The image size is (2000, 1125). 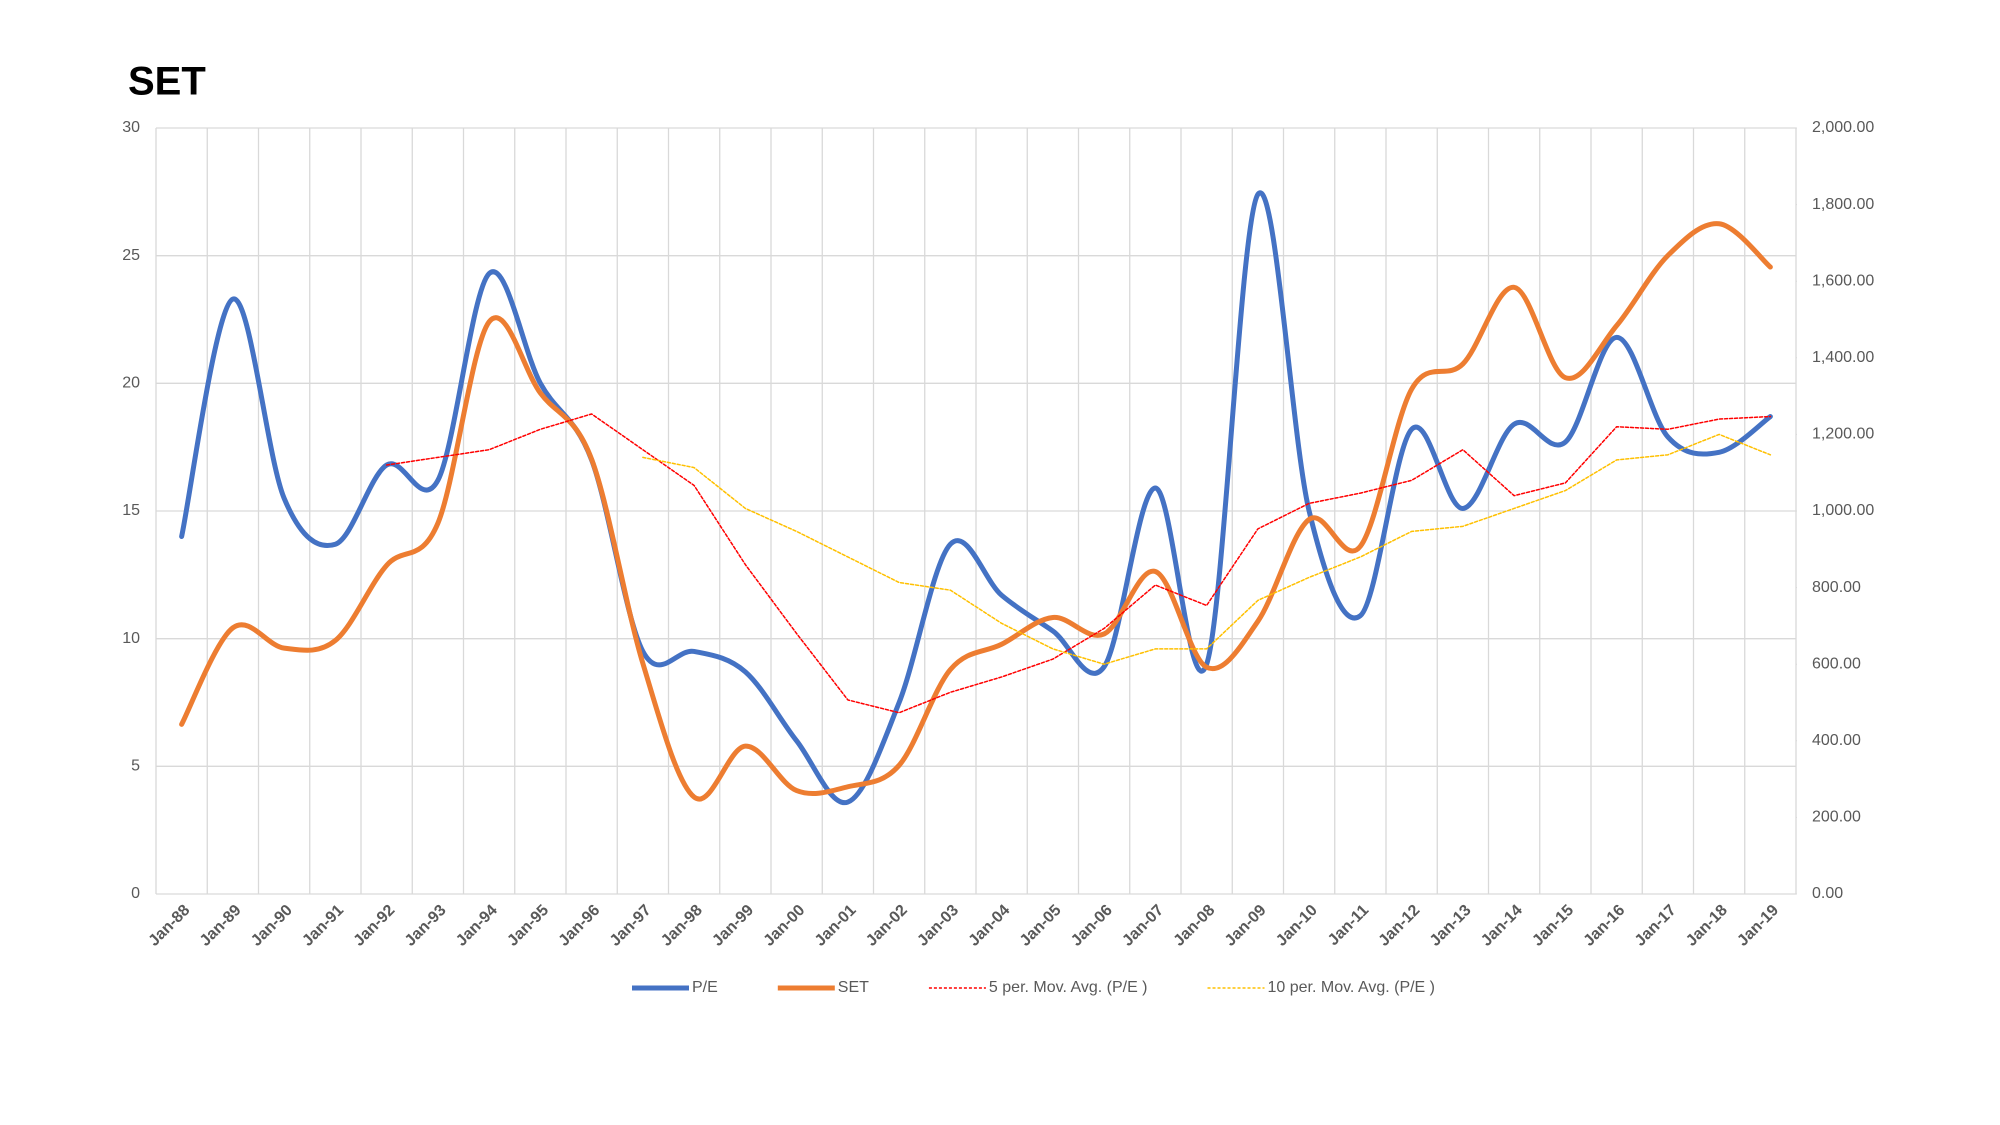 I want to click on x-tick-label: Jan-00, so click(x=785, y=926).